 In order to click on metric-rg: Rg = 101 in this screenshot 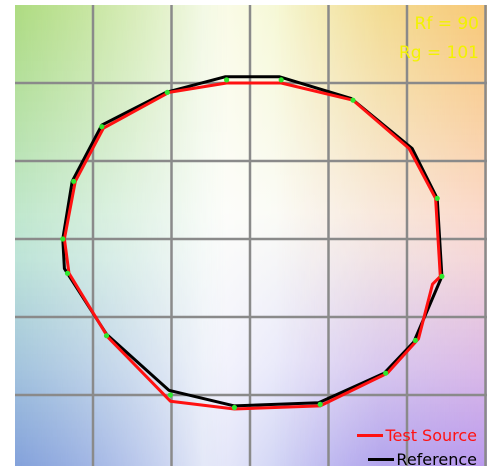, I will do `click(438, 53)`.